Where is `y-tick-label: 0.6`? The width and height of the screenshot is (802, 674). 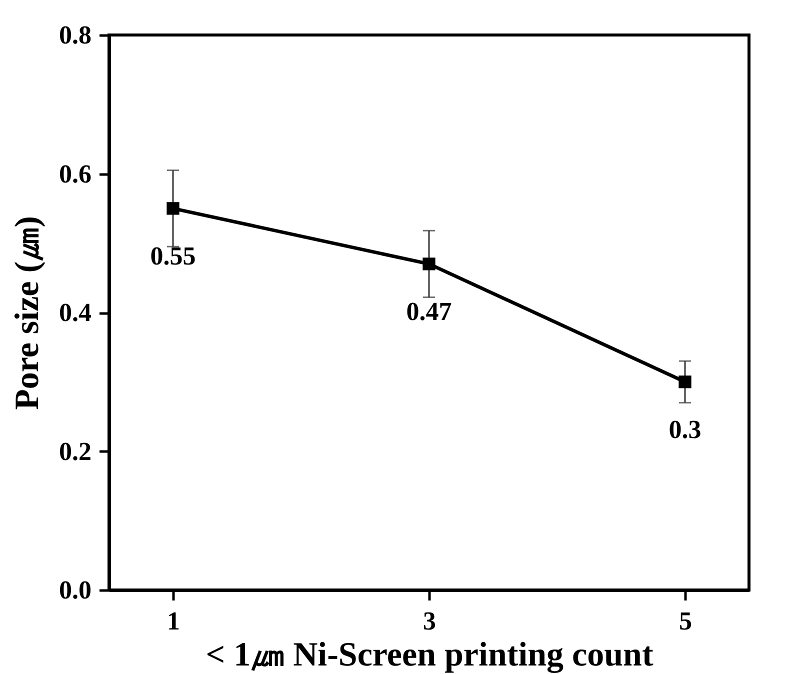 y-tick-label: 0.6 is located at coordinates (75, 173).